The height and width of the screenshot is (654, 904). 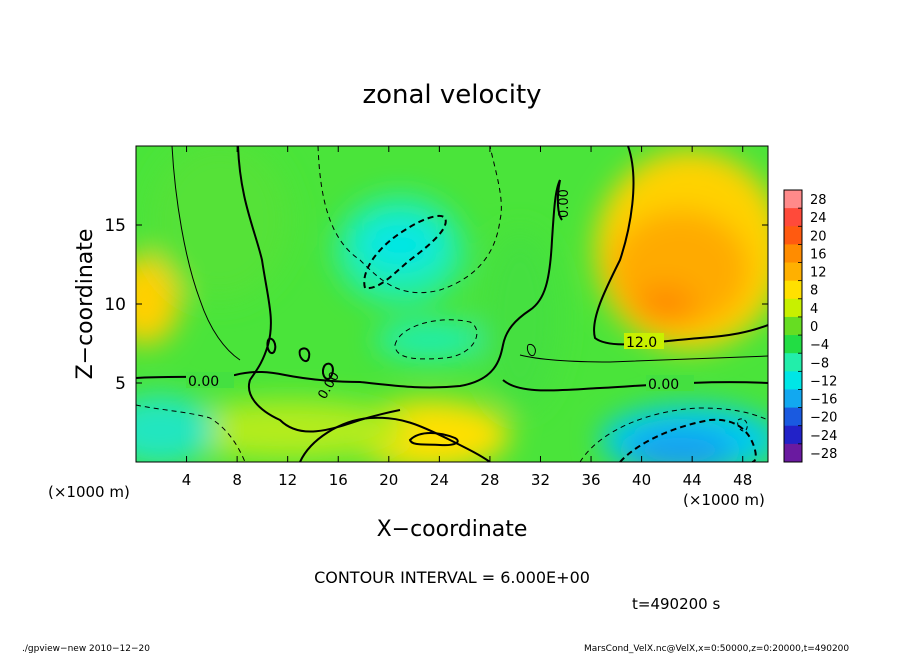 What do you see at coordinates (641, 343) in the screenshot?
I see `contour-label-twelve: 12.0` at bounding box center [641, 343].